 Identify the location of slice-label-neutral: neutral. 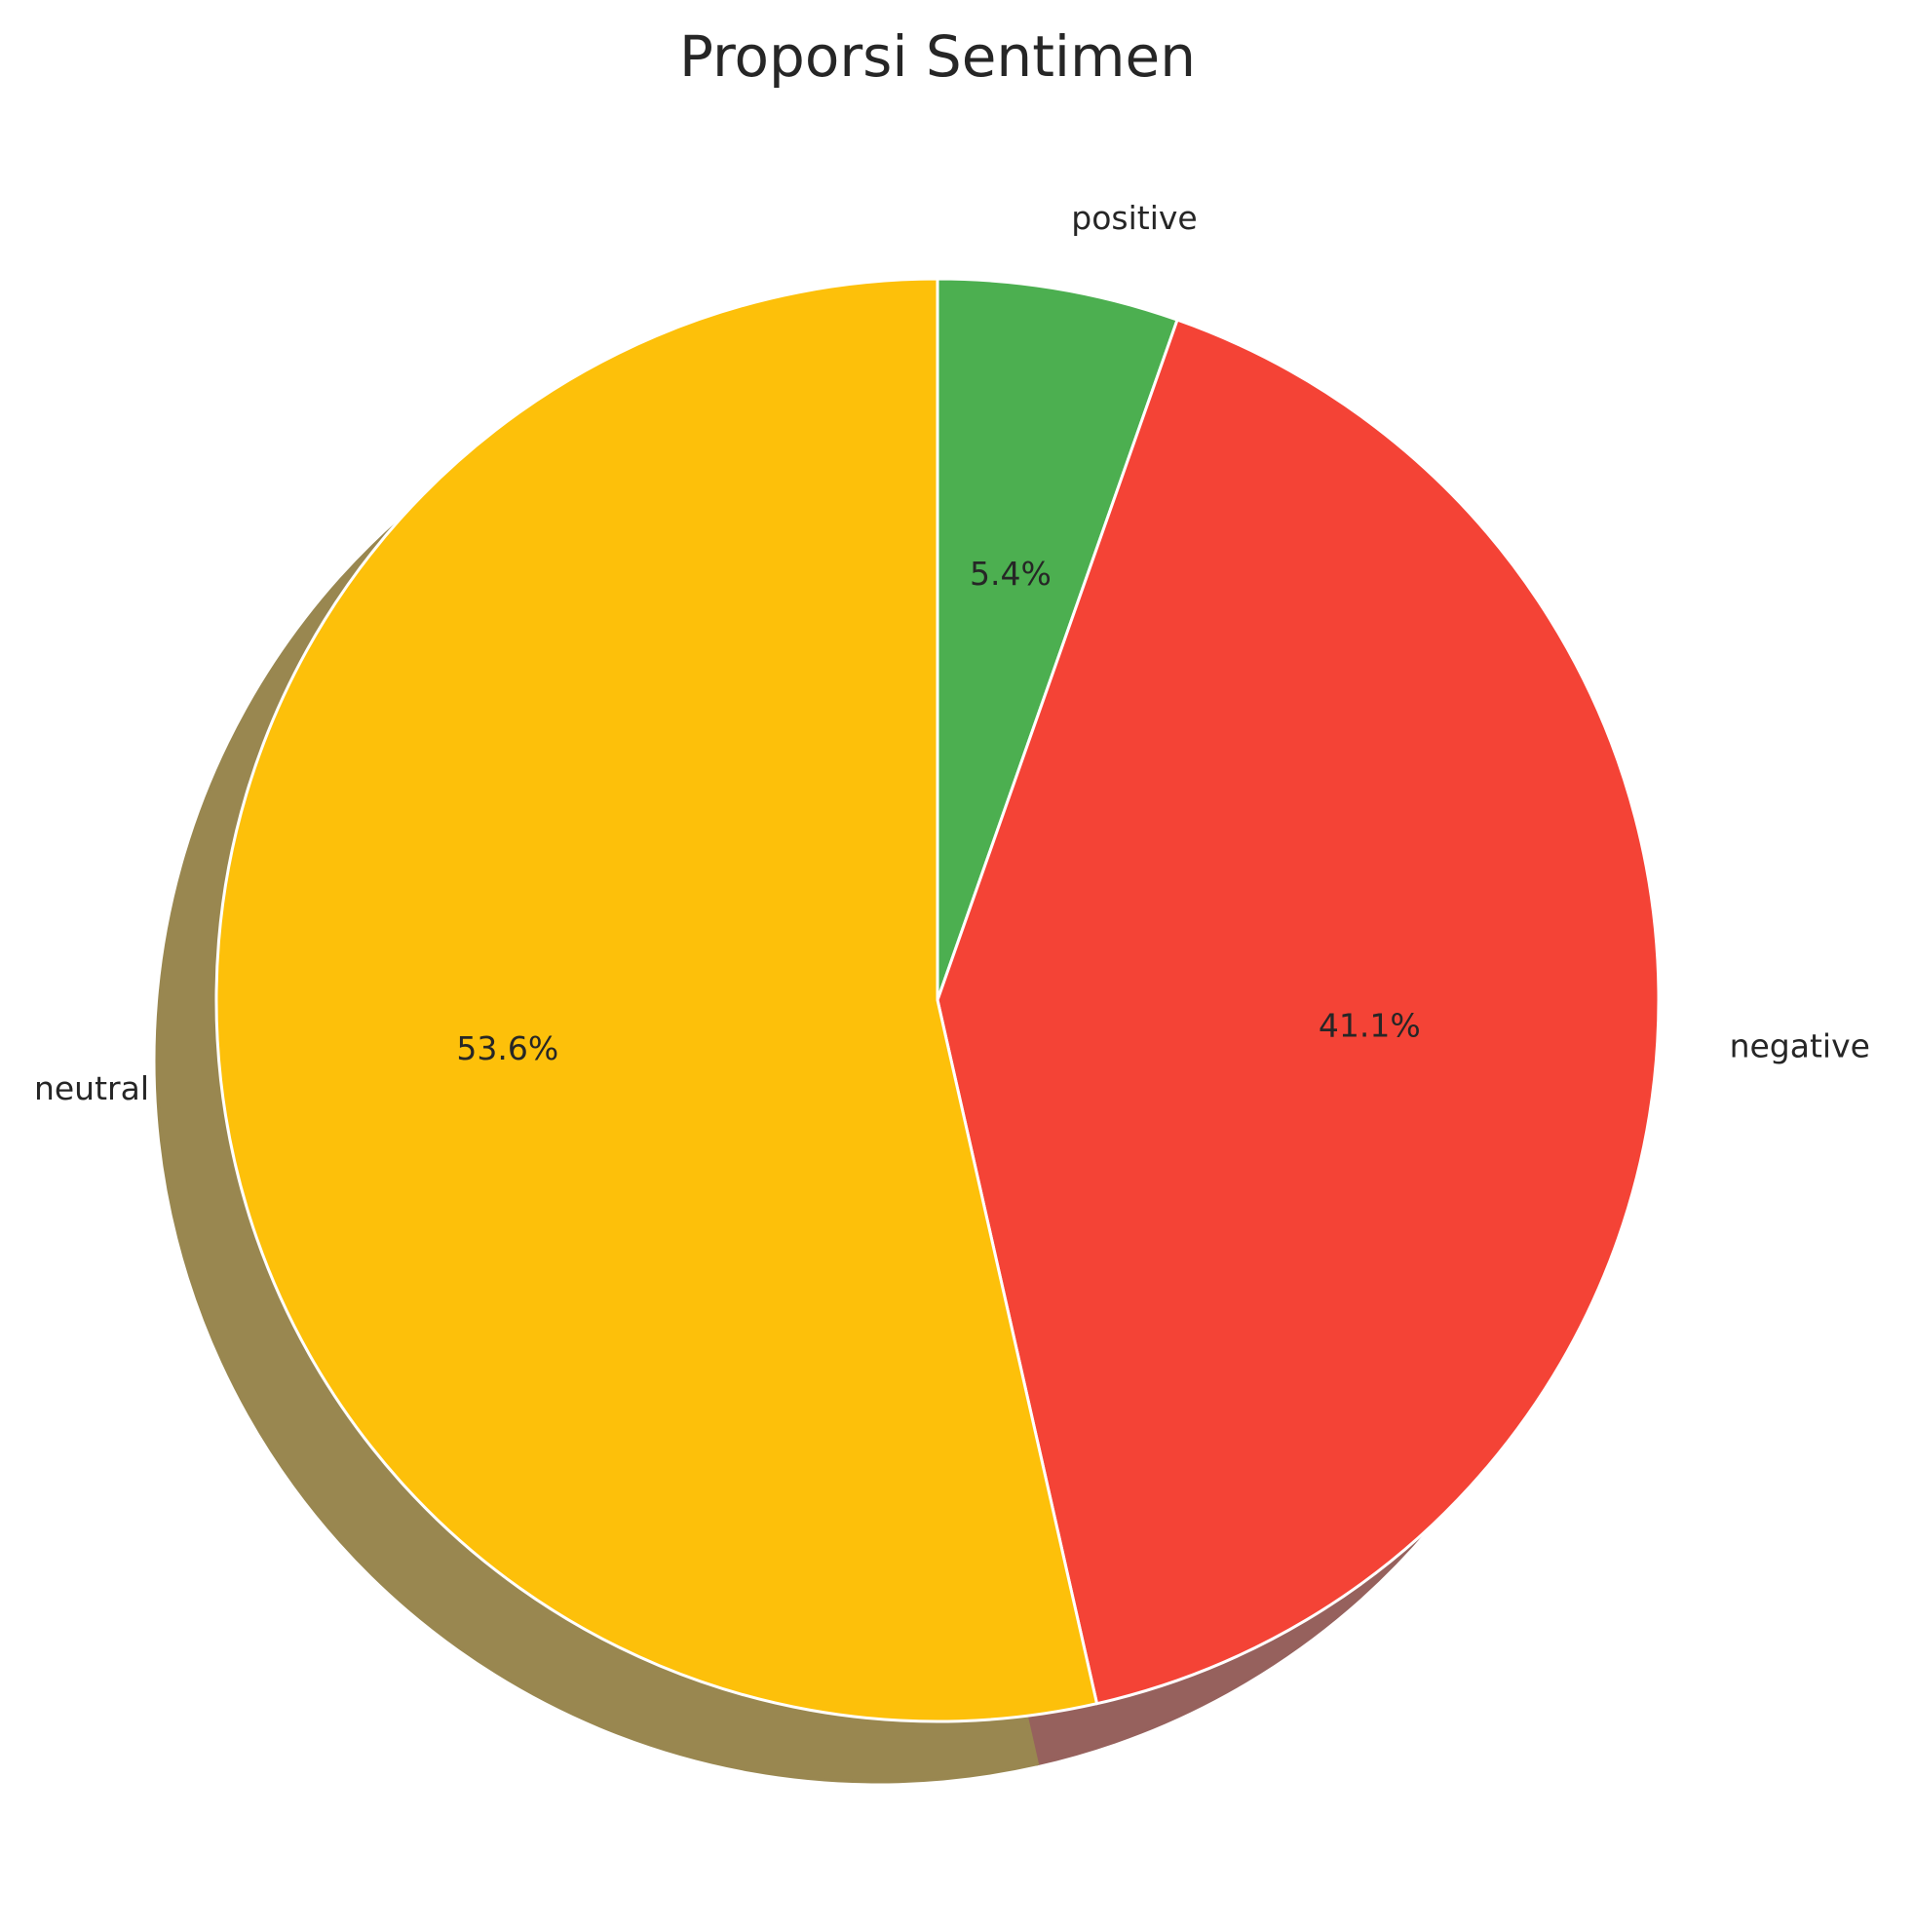
(91, 1088).